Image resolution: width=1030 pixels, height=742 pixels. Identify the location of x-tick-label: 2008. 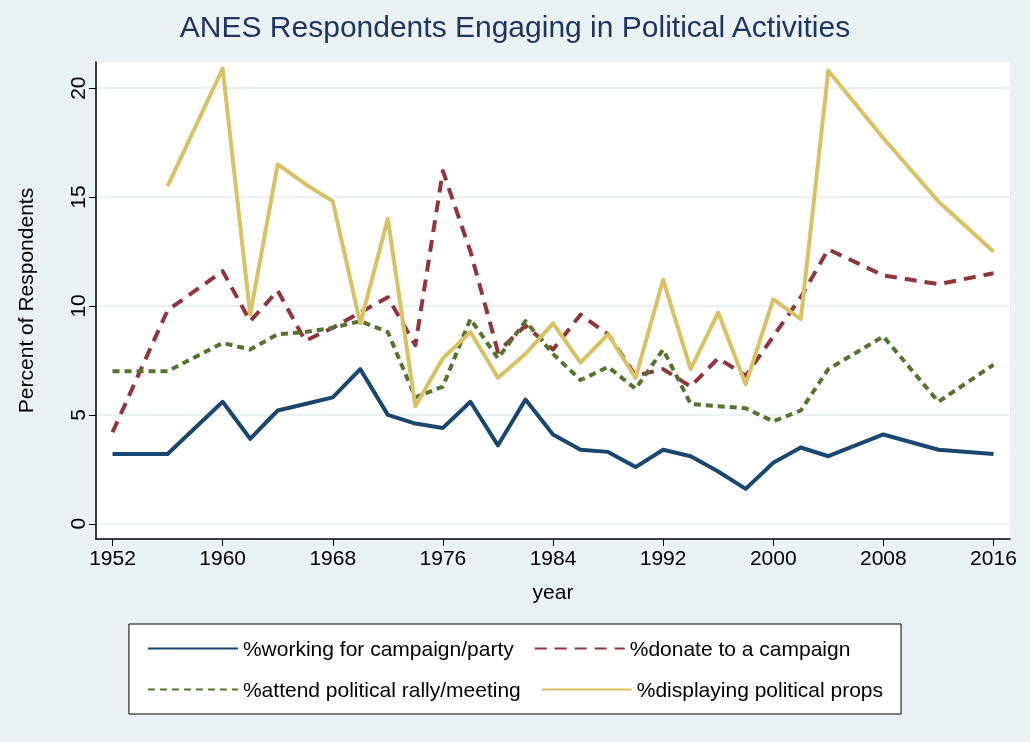
(883, 557).